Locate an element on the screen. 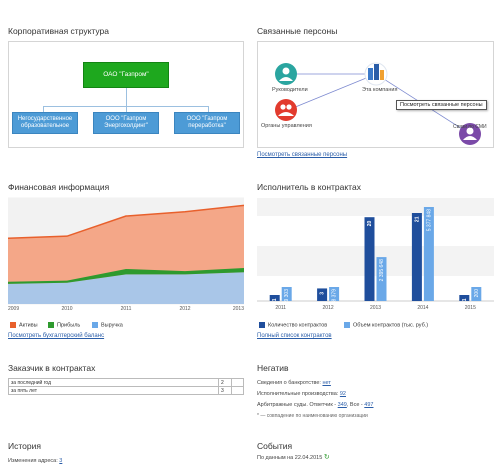 This screenshot has width=500, height=468. count-label: 3 is located at coordinates (323, 293).